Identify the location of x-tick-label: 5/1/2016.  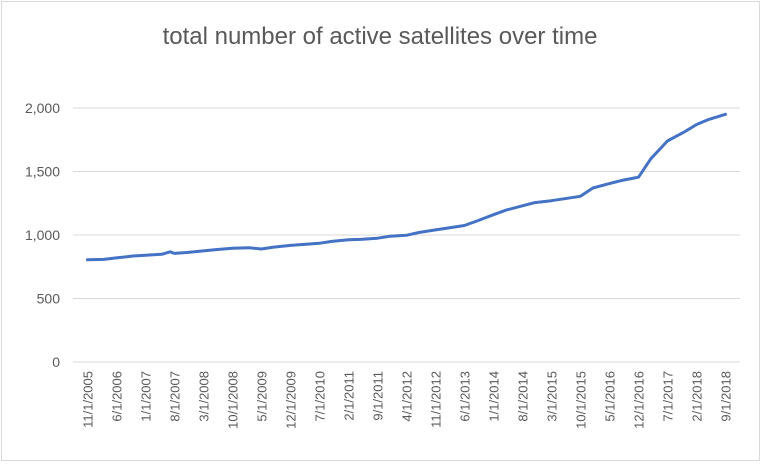
(610, 396).